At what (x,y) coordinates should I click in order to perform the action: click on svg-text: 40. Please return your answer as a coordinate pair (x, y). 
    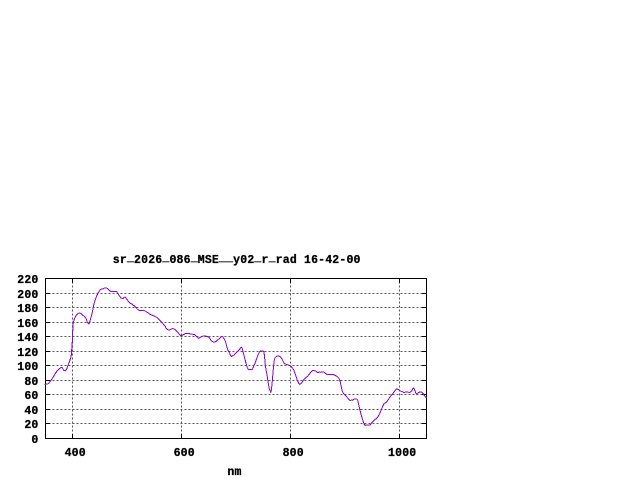
    Looking at the image, I should click on (31, 411).